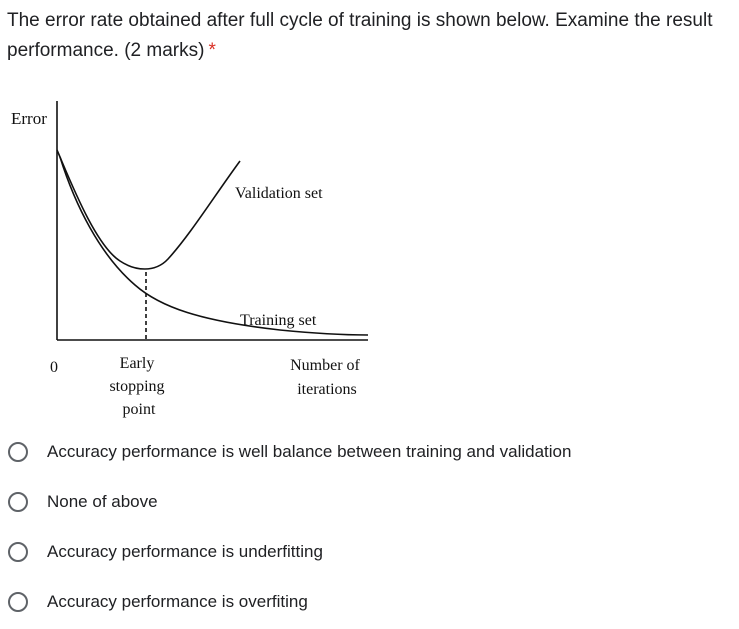  Describe the element at coordinates (139, 409) in the screenshot. I see `early-stopping-label-line: point` at that location.